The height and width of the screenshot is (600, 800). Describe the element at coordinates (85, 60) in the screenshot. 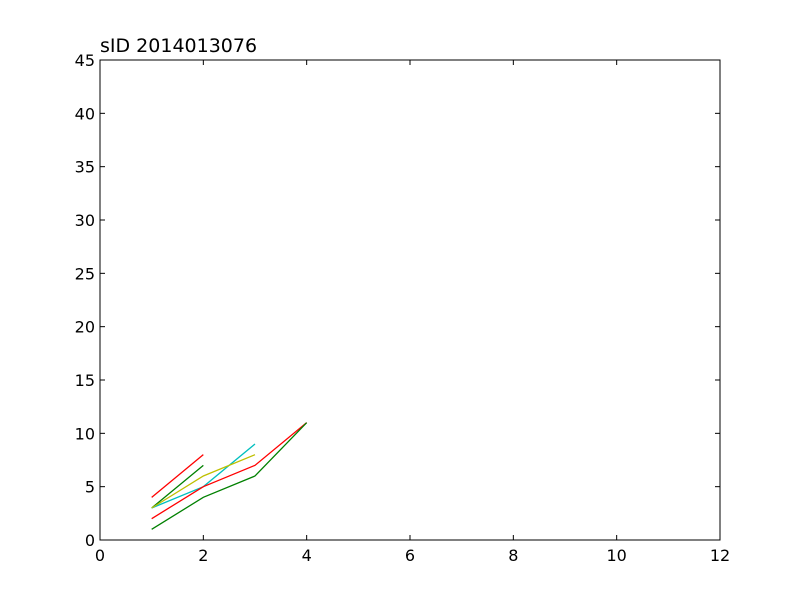

I see `y-tick-label: 45` at that location.